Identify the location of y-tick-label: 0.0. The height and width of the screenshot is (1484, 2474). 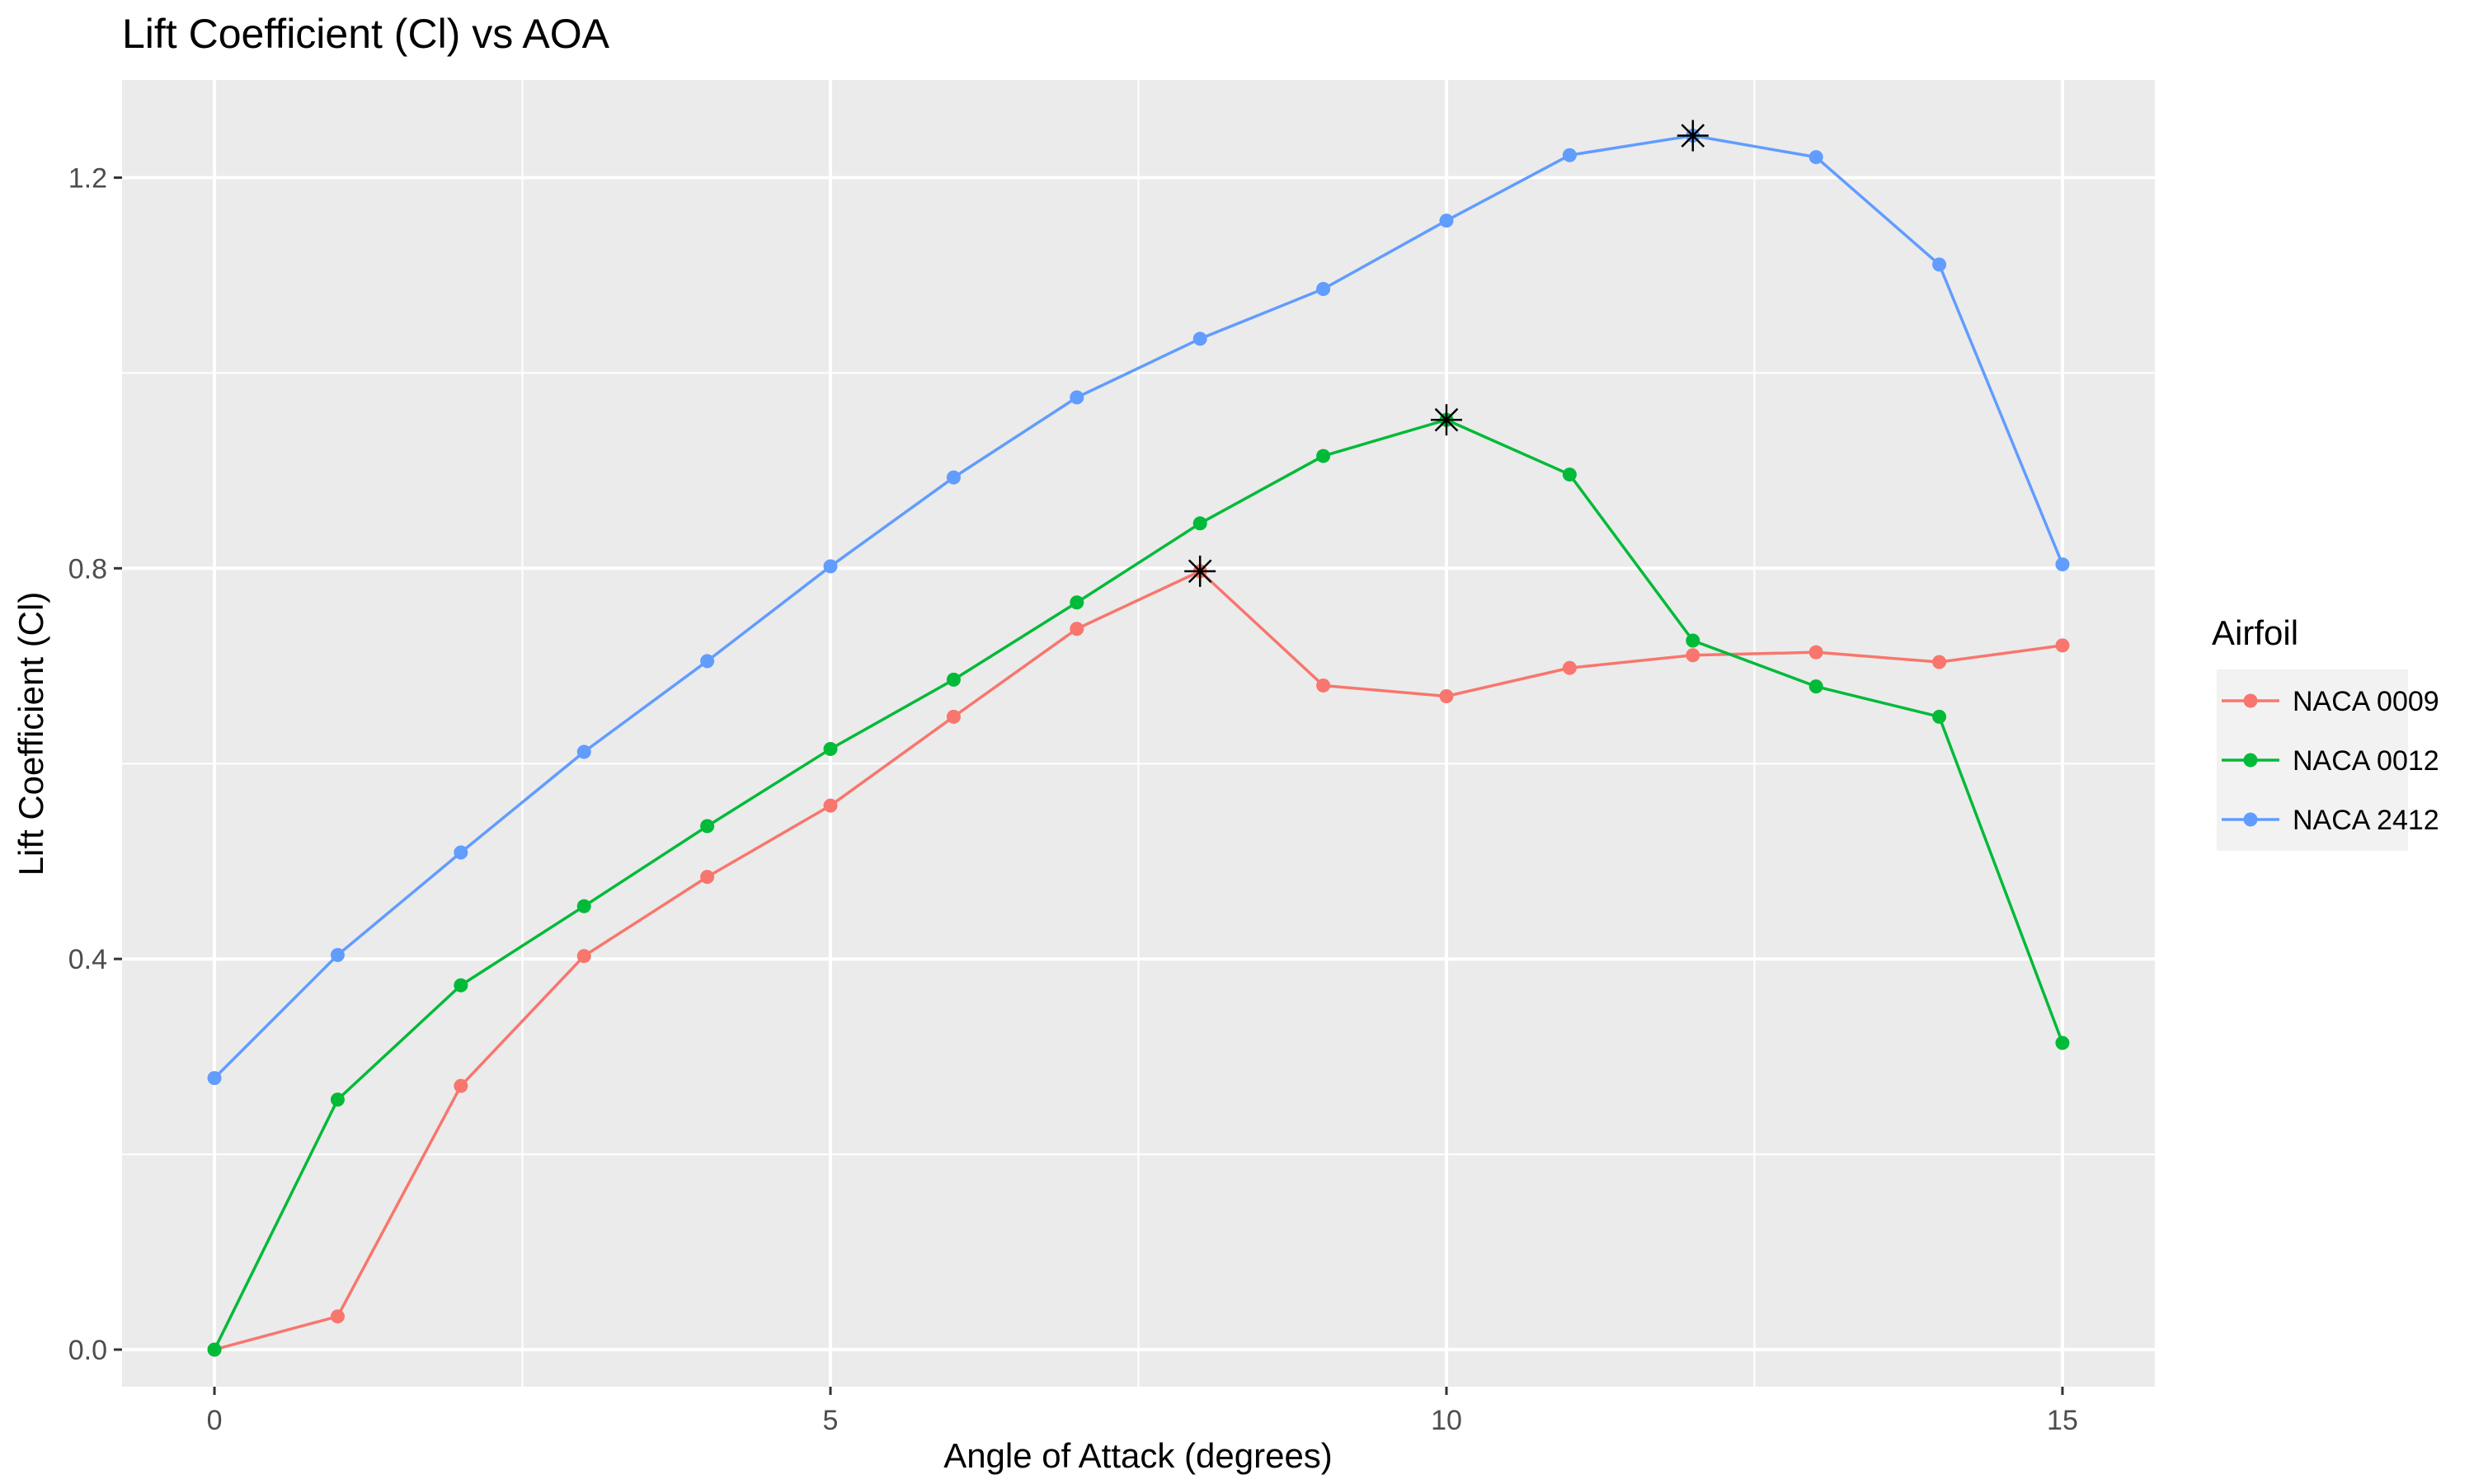
(87, 1350).